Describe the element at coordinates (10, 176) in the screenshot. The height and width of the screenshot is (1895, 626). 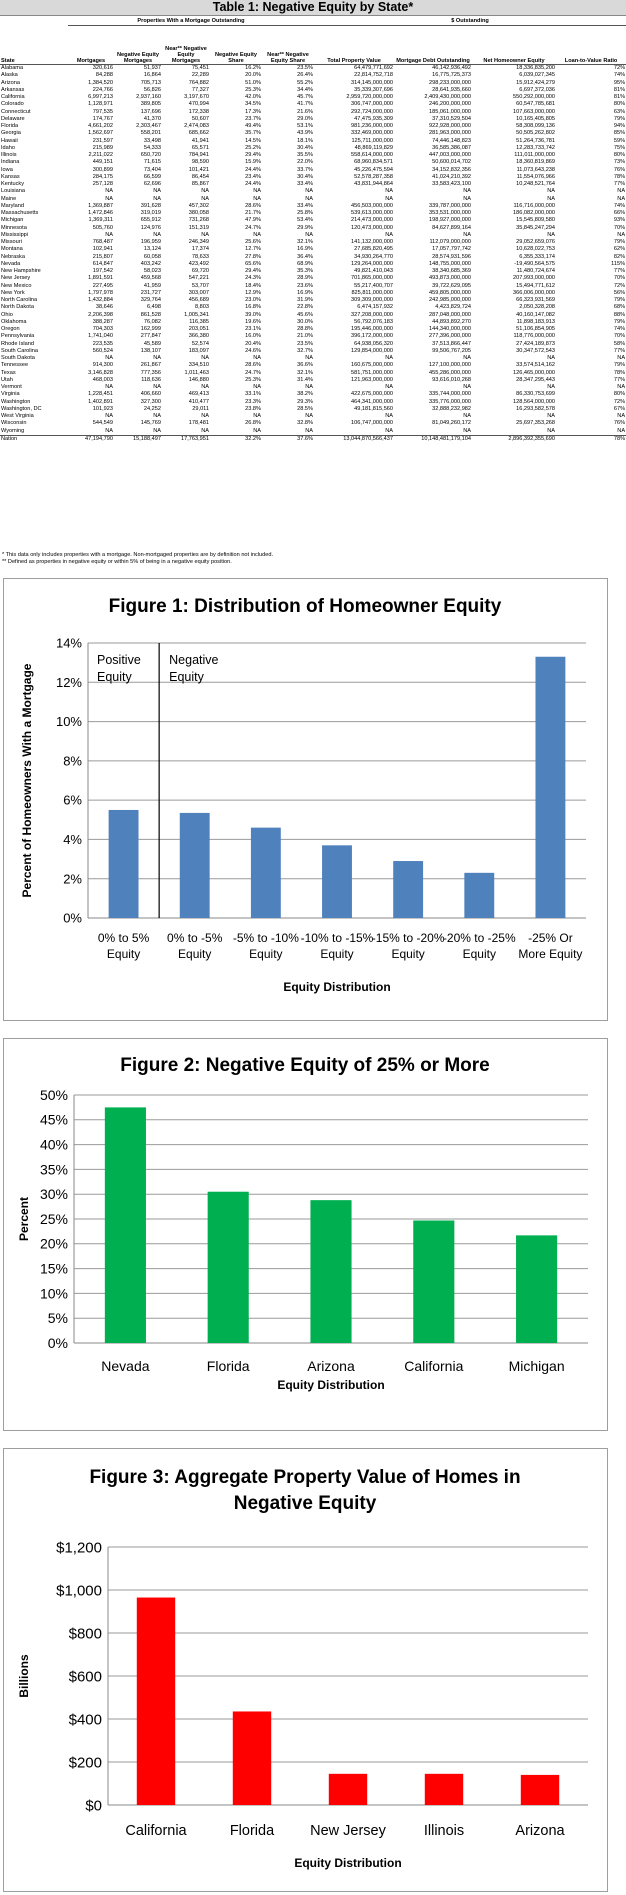
I see `table-state-cell: Kansas` at that location.